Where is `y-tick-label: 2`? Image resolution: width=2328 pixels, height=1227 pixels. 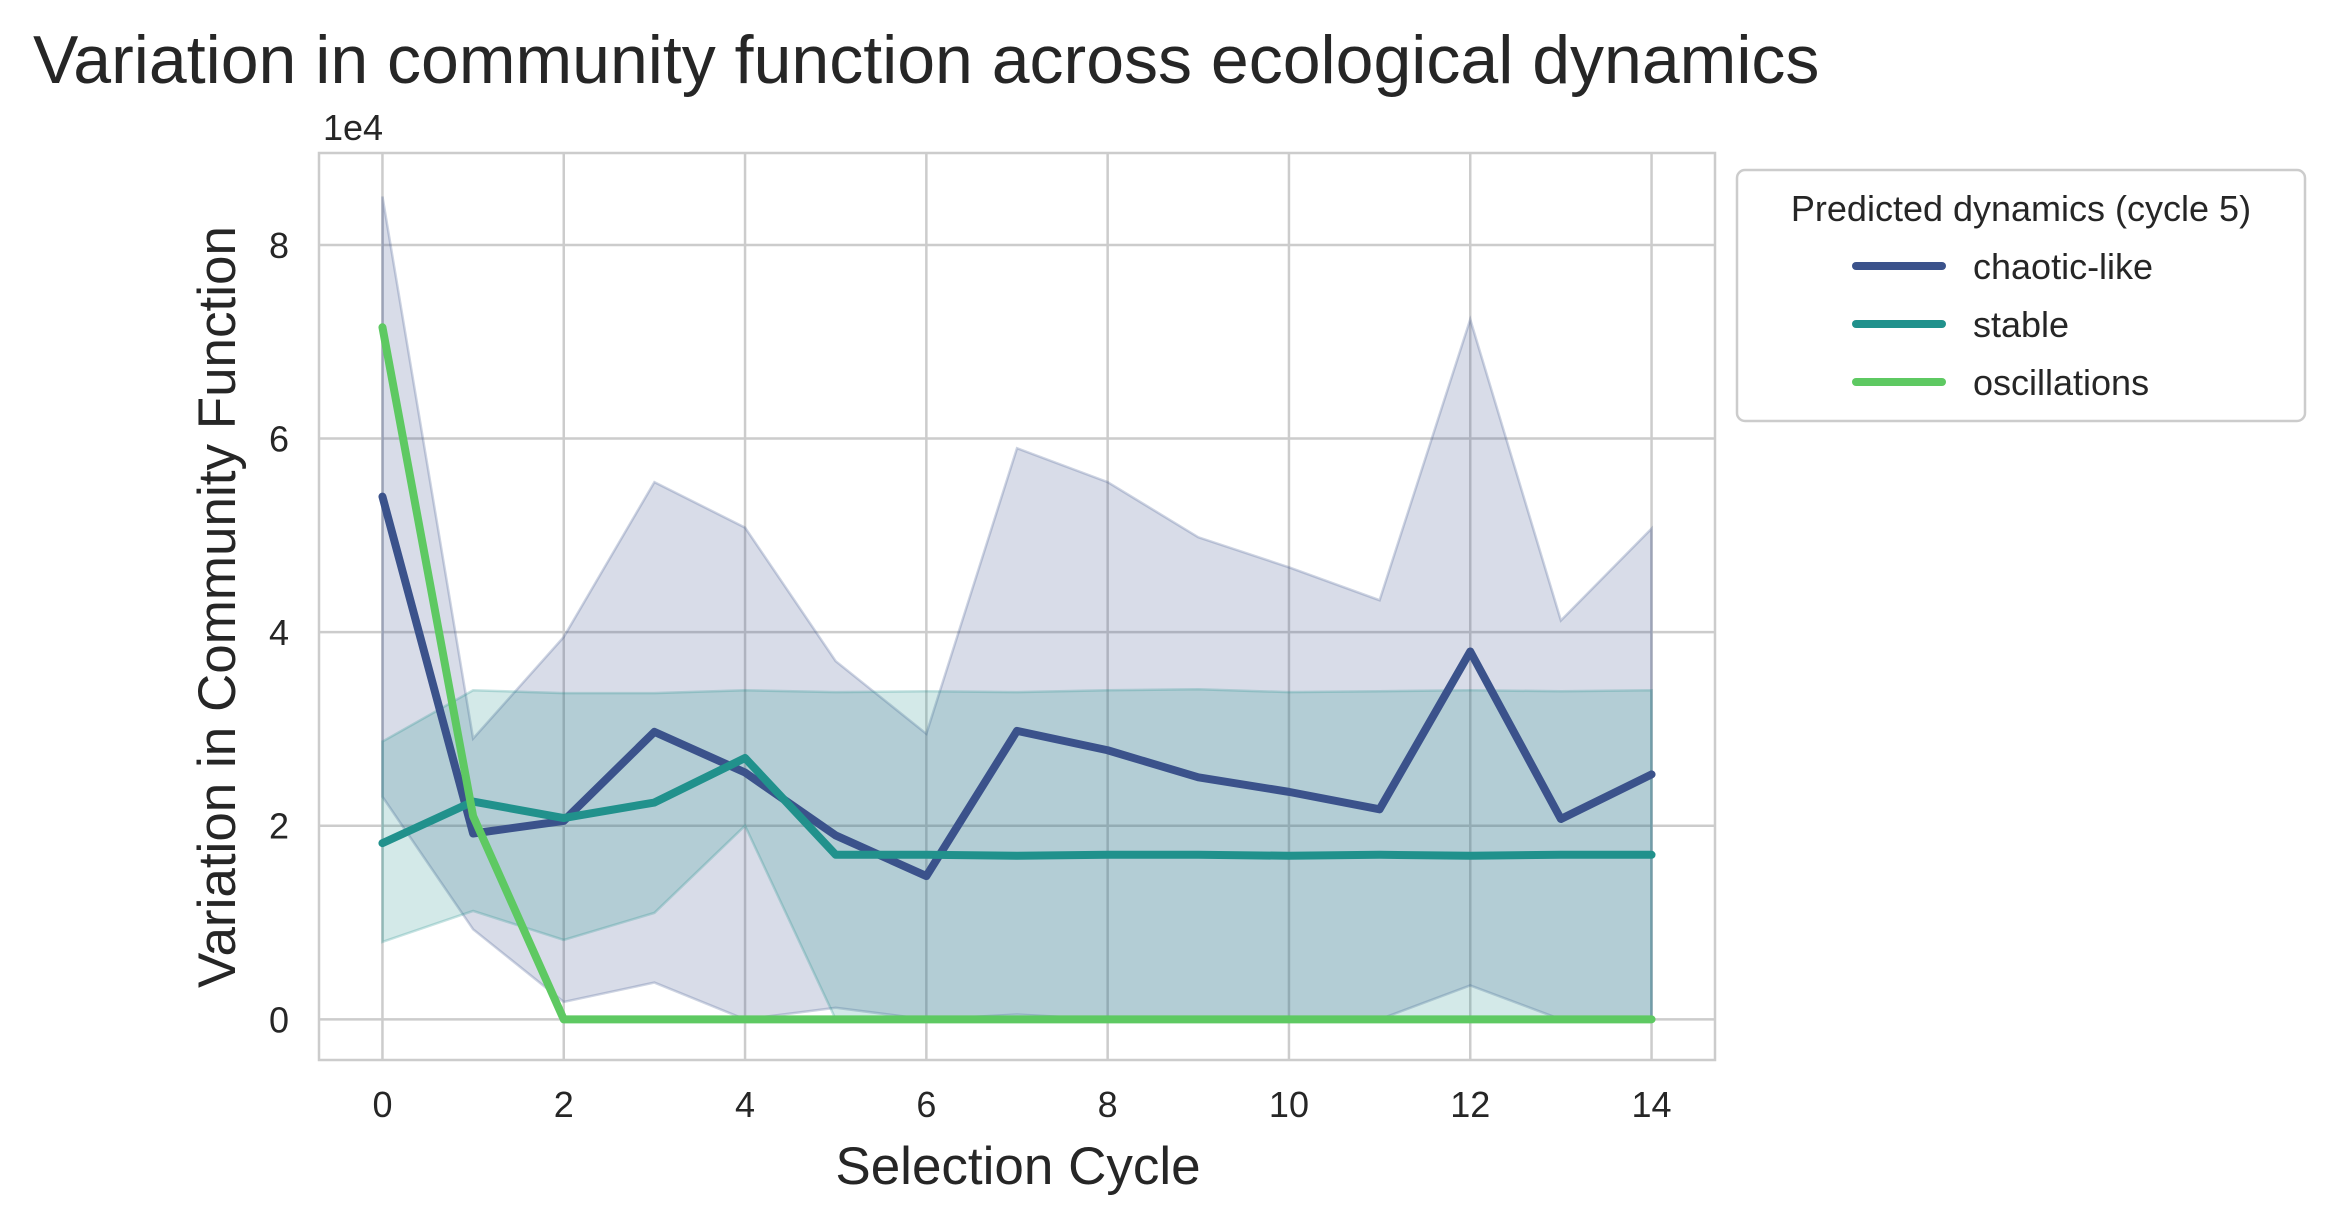
y-tick-label: 2 is located at coordinates (279, 826).